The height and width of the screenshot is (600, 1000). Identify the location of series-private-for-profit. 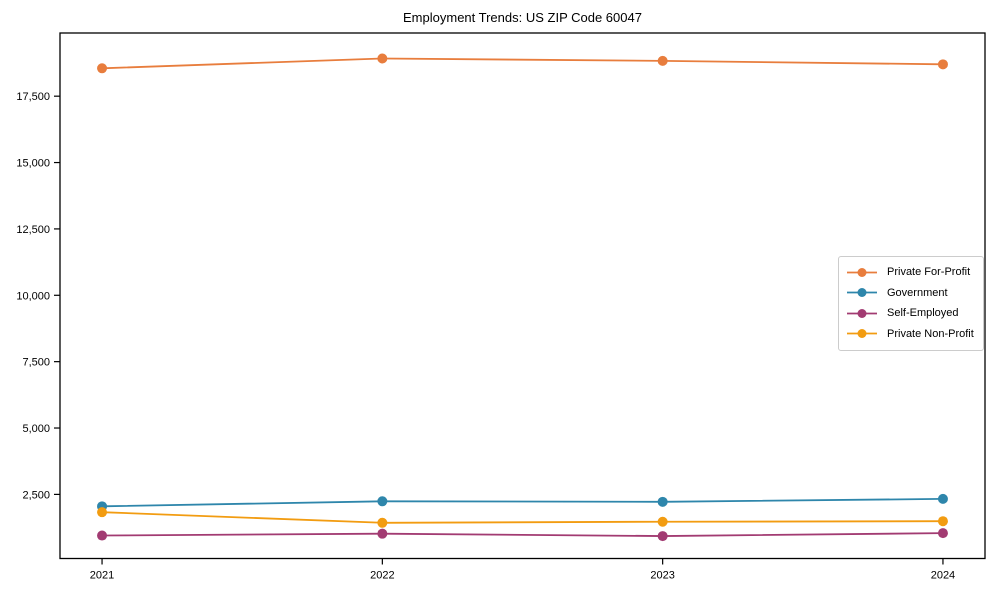
(522, 63).